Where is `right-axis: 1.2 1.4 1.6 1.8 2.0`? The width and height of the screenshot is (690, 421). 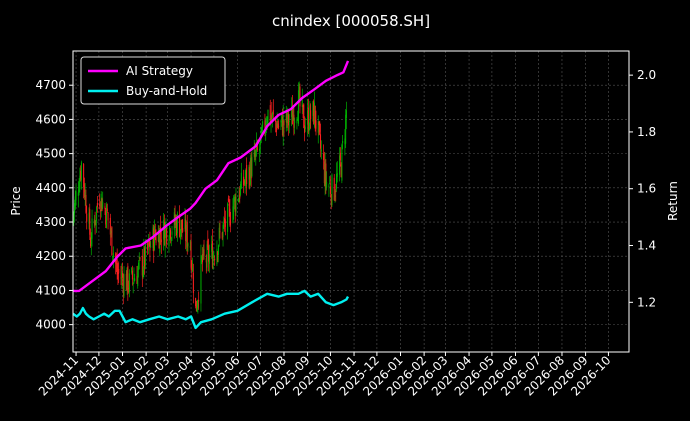 right-axis: 1.2 1.4 1.6 1.8 2.0 is located at coordinates (642, 188).